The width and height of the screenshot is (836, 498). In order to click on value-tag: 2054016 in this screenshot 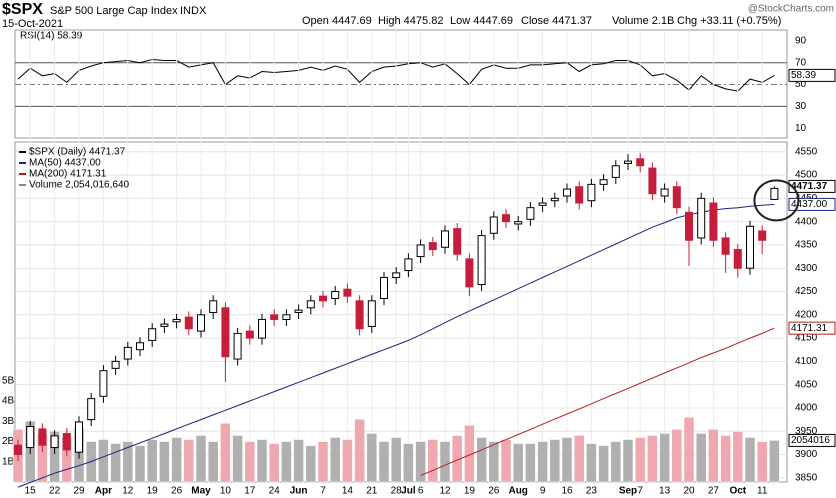, I will do `click(810, 440)`.